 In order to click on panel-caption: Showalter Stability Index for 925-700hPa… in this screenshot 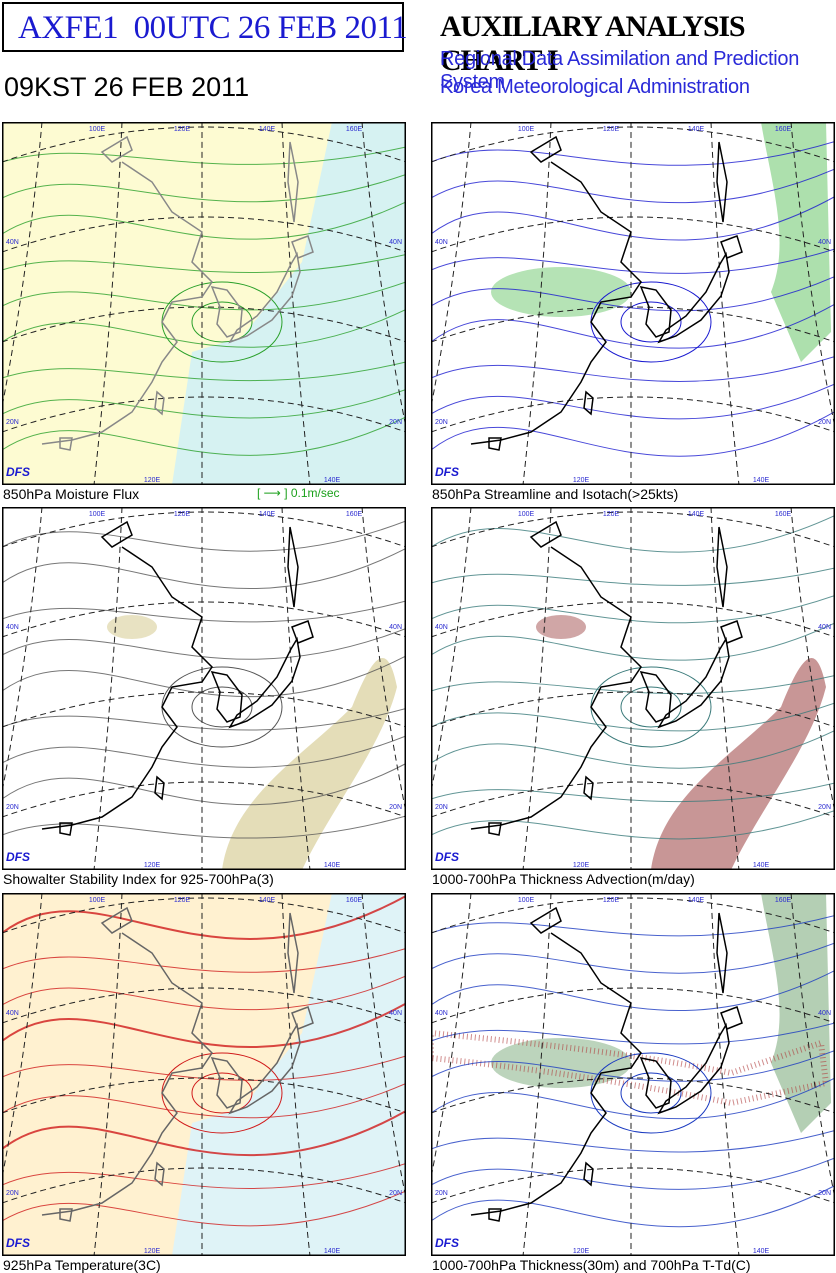, I will do `click(138, 879)`.